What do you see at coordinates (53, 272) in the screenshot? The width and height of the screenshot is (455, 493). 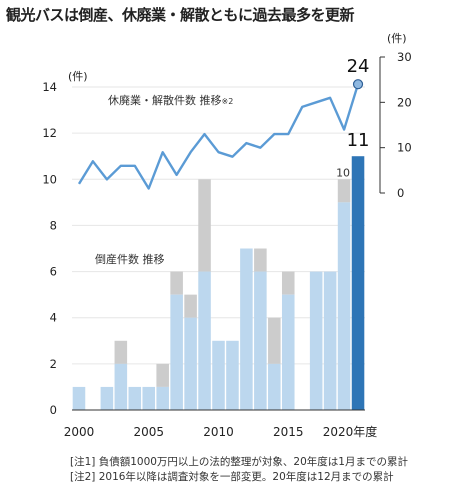 I see `left-tick-label: 6` at bounding box center [53, 272].